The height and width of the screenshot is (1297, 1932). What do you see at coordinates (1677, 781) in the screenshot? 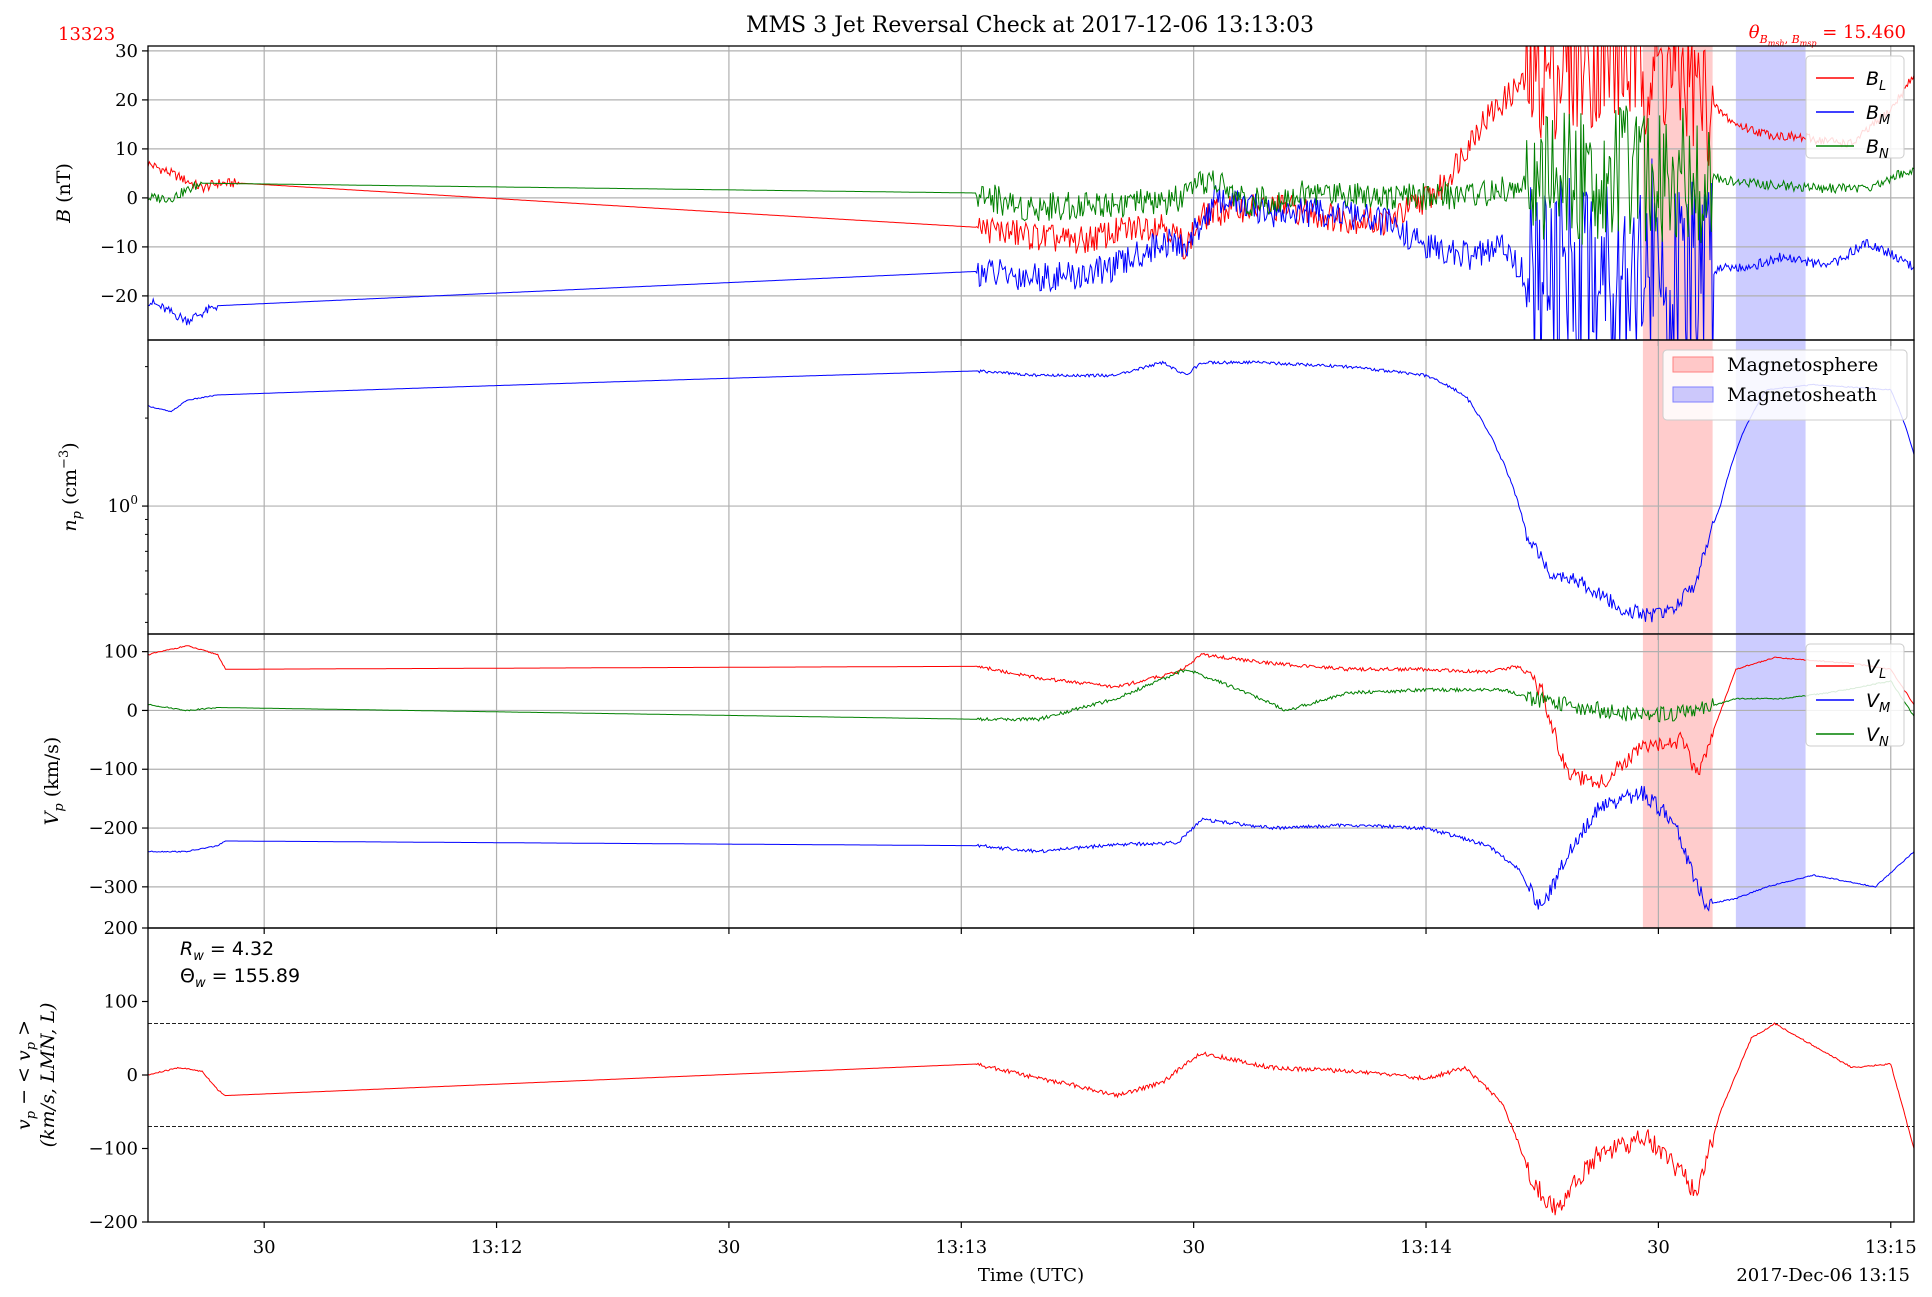
I see `magnetosphere-interval` at bounding box center [1677, 781].